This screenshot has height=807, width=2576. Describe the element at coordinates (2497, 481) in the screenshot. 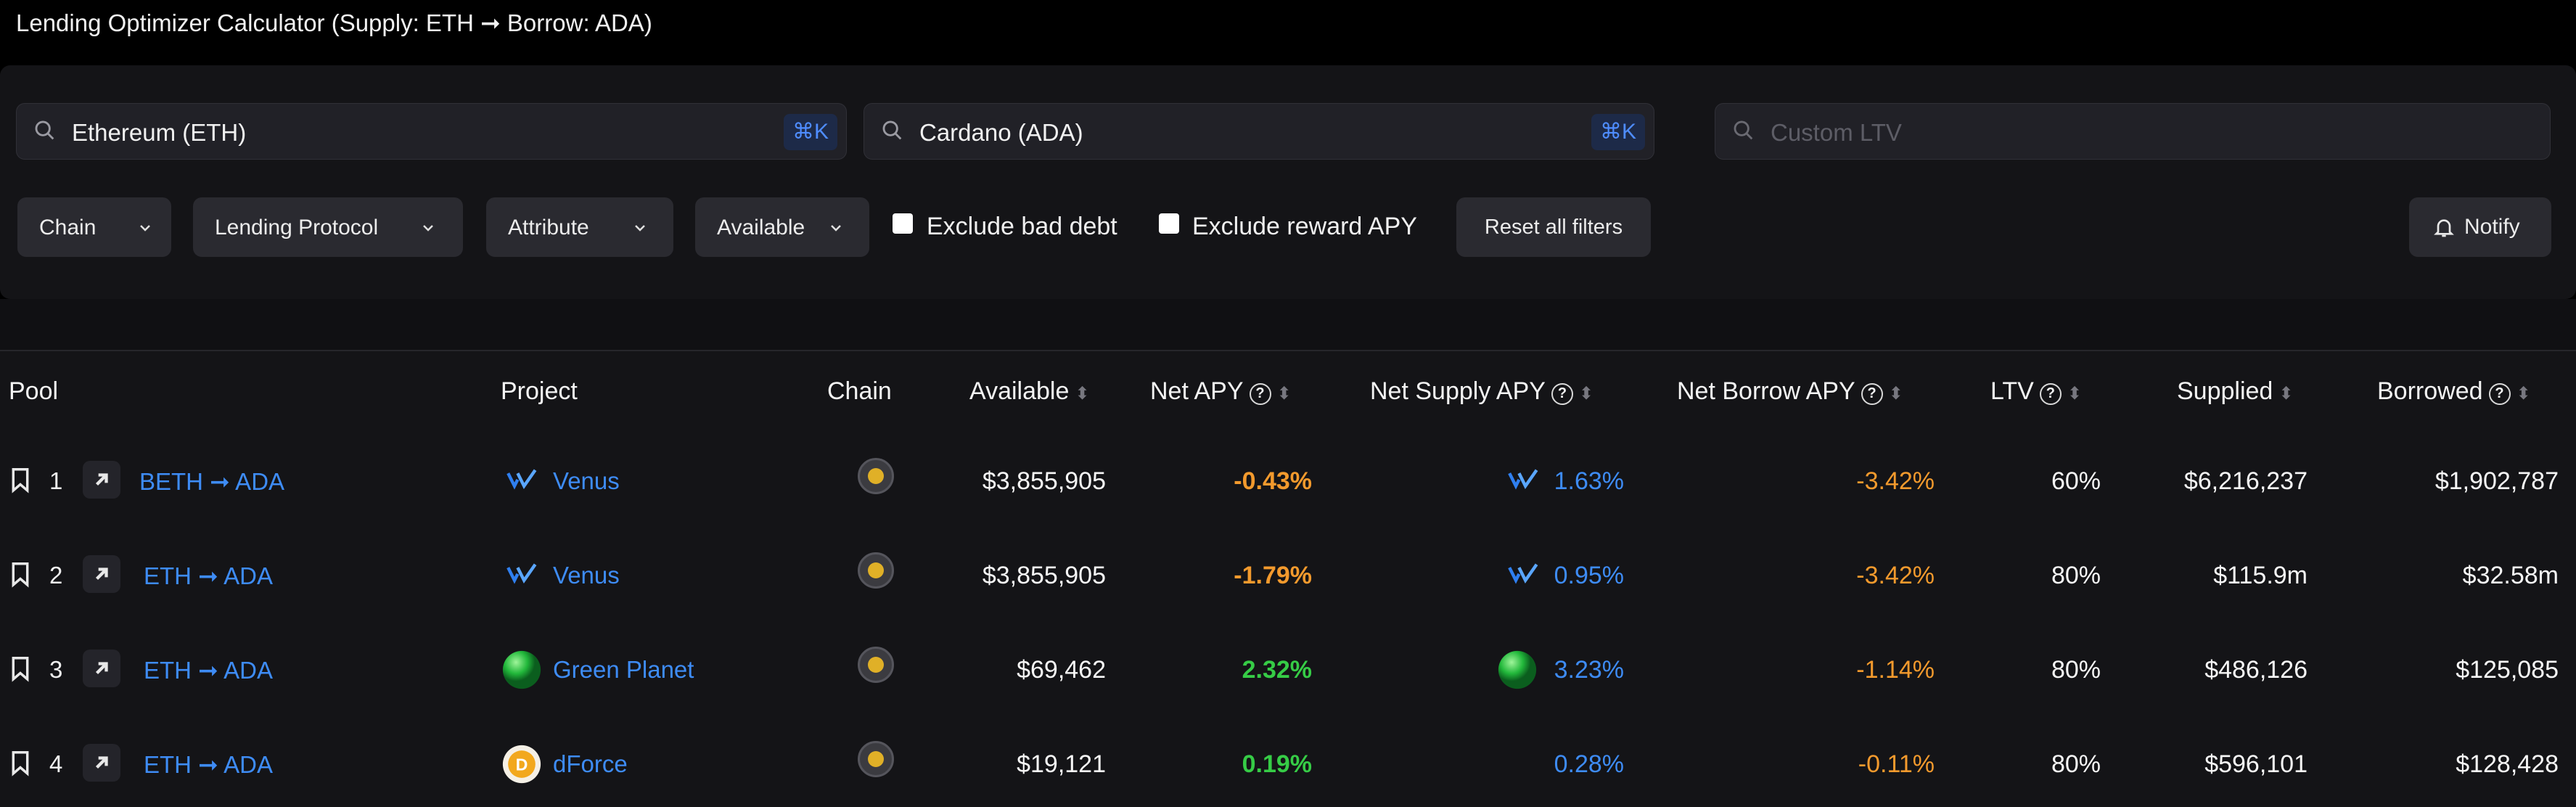

I see `borrowed-value: $1,902,787` at that location.